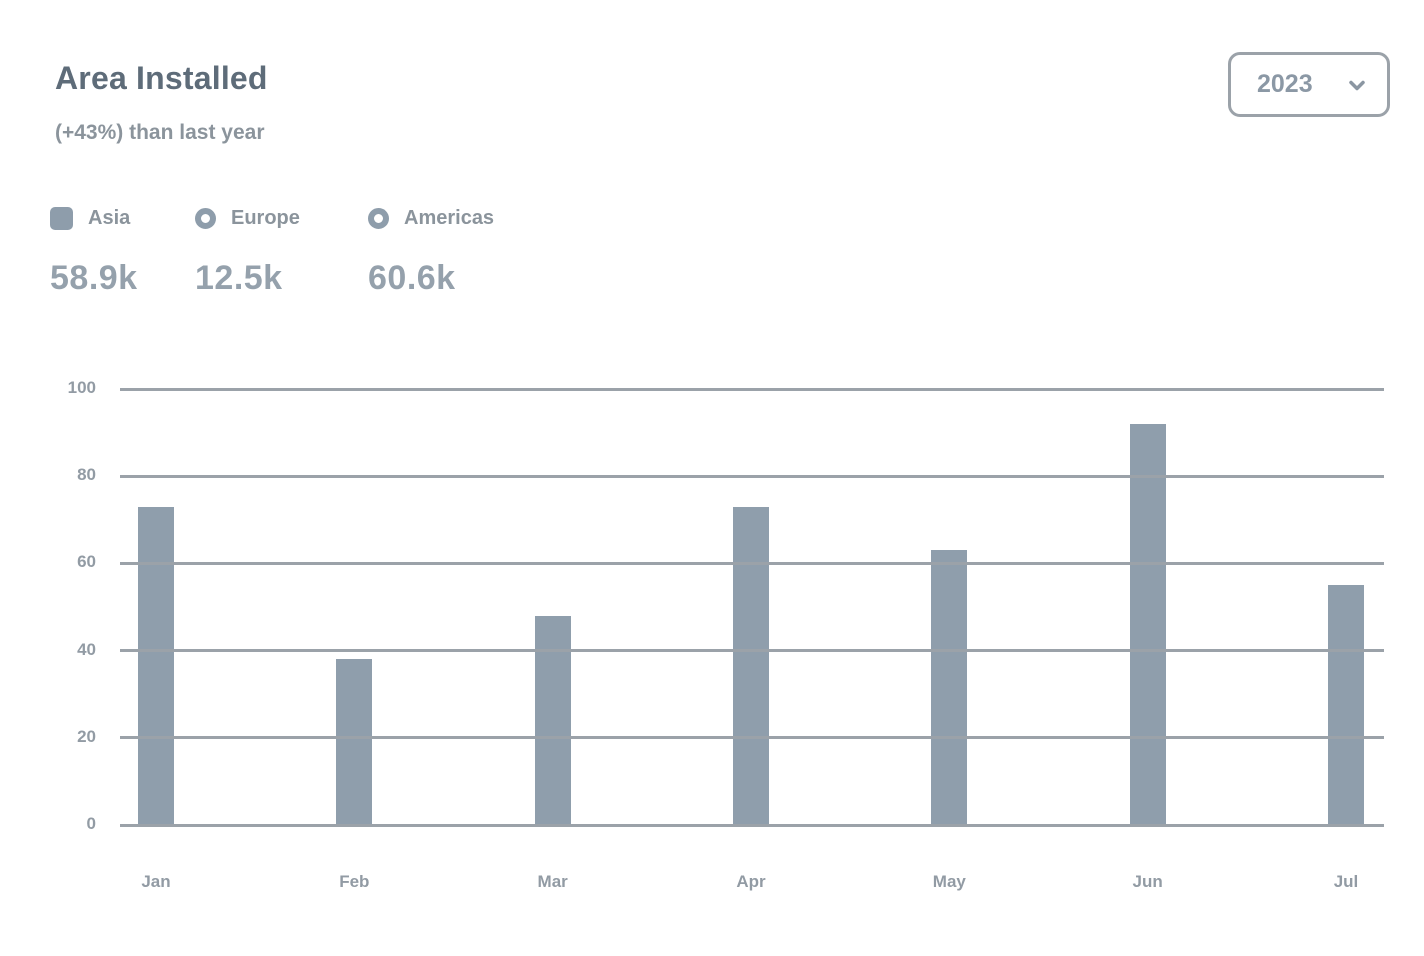 Image resolution: width=1424 pixels, height=956 pixels. I want to click on legend-label-europe: Europe, so click(265, 217).